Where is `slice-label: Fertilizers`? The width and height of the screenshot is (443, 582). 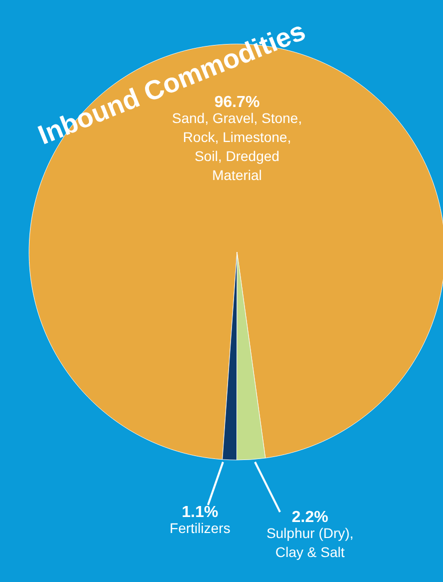 slice-label: Fertilizers is located at coordinates (200, 528).